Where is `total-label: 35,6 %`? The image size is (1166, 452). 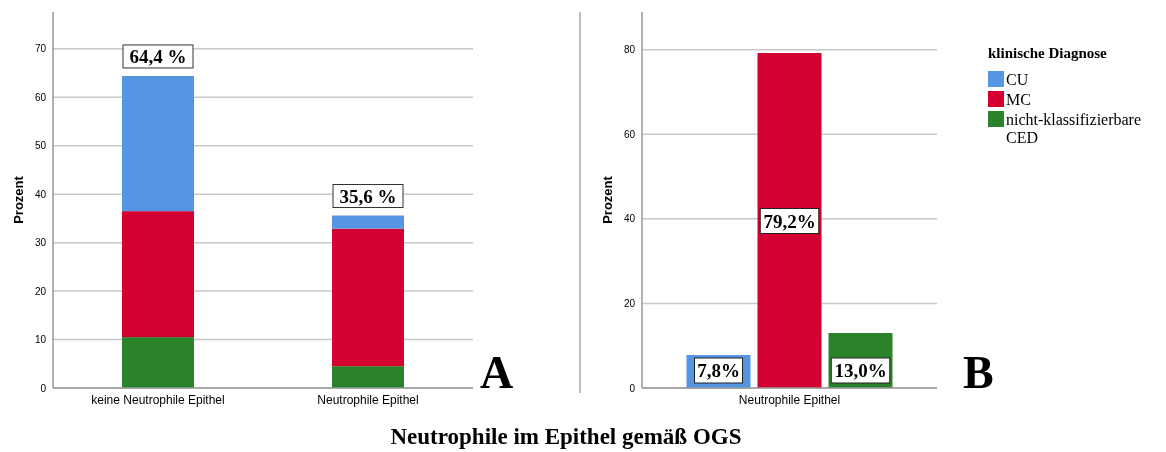
total-label: 35,6 % is located at coordinates (368, 196).